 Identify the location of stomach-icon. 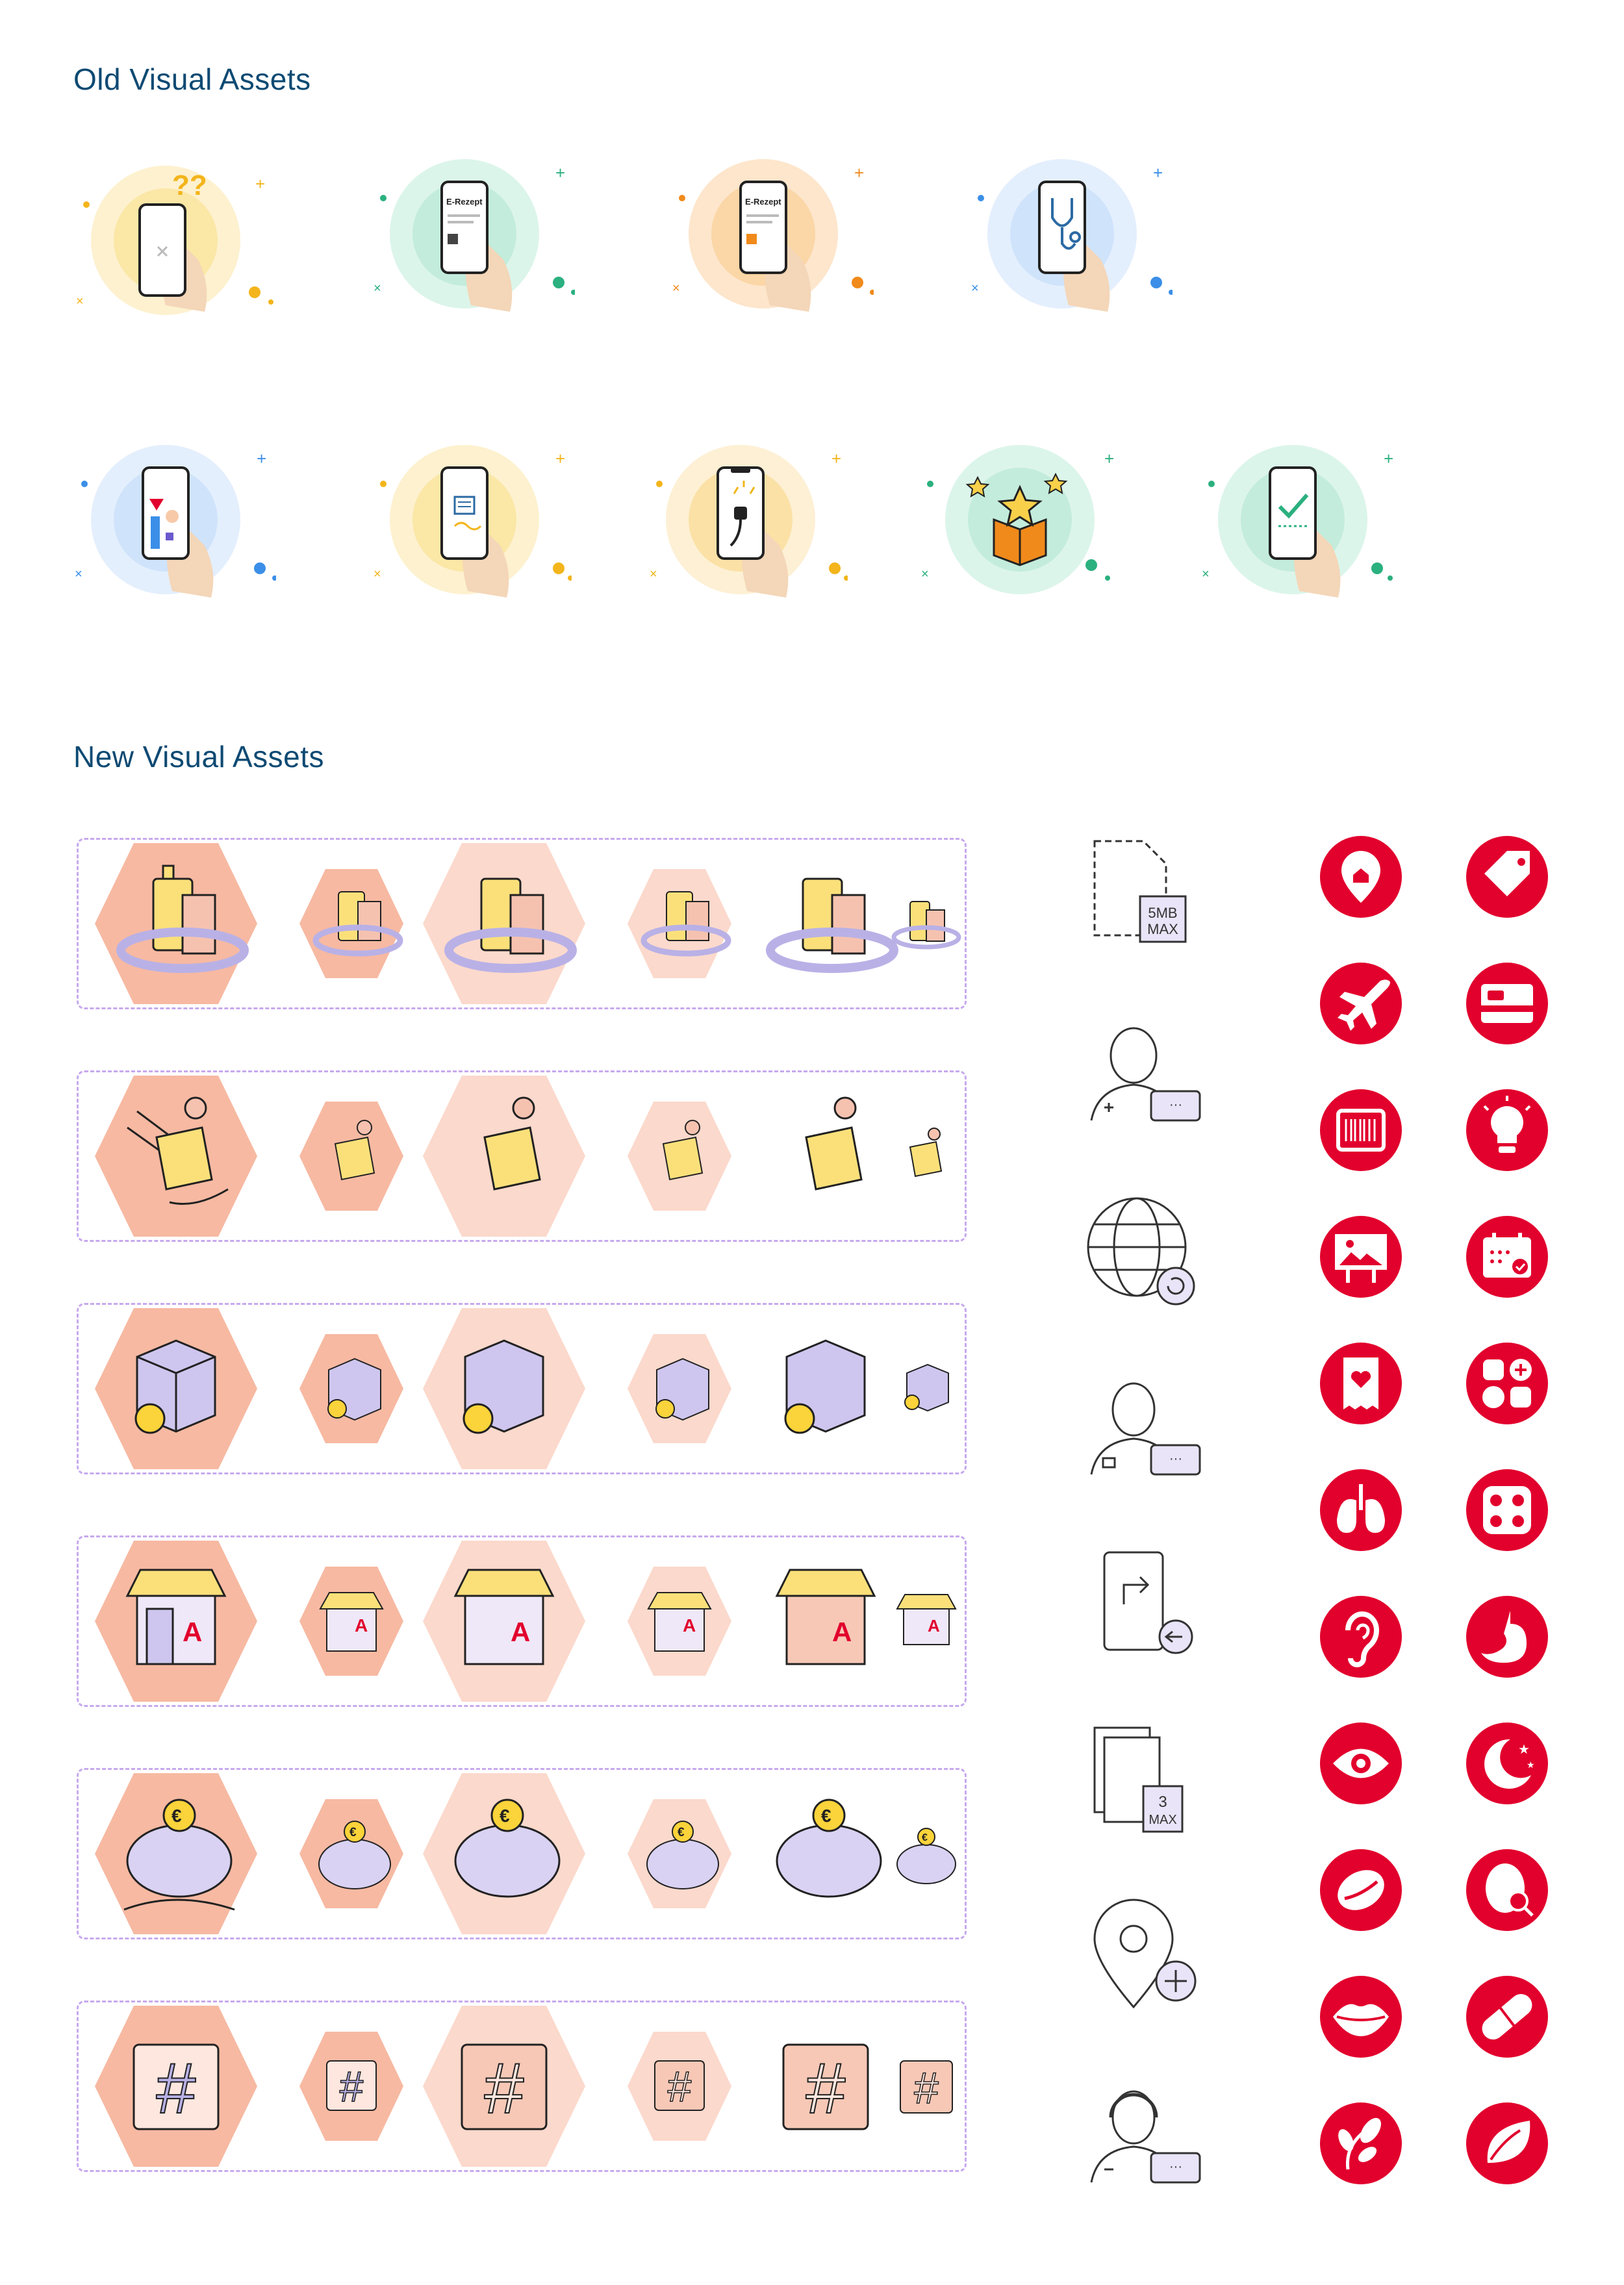
(1507, 1637).